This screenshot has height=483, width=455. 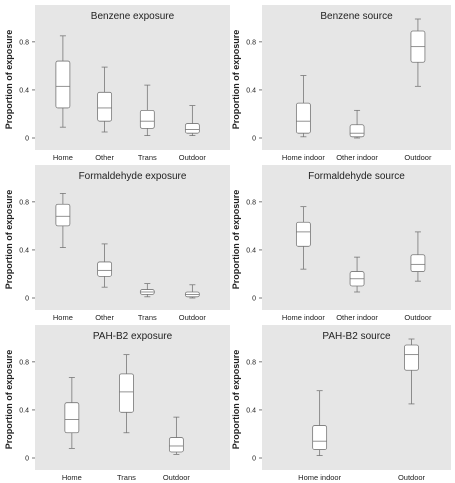 I want to click on panel-title: Benzene source, so click(x=356, y=16).